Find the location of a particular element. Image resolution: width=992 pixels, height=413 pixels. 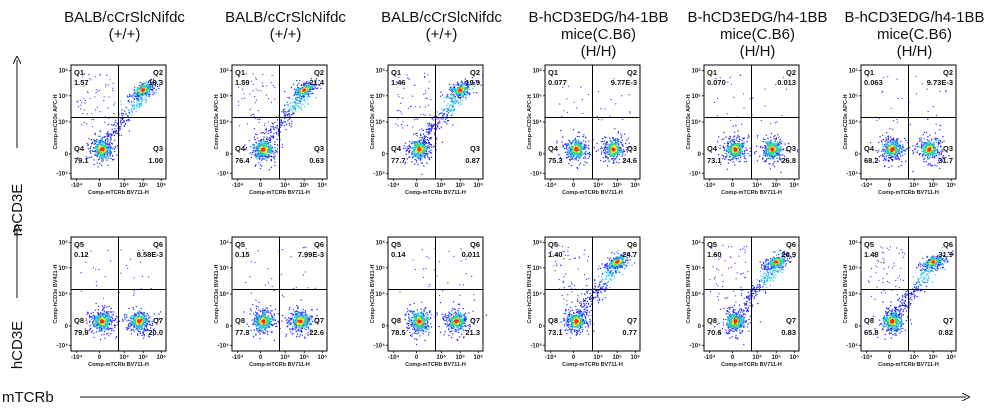

quadrant-value: 75.3 is located at coordinates (555, 160).